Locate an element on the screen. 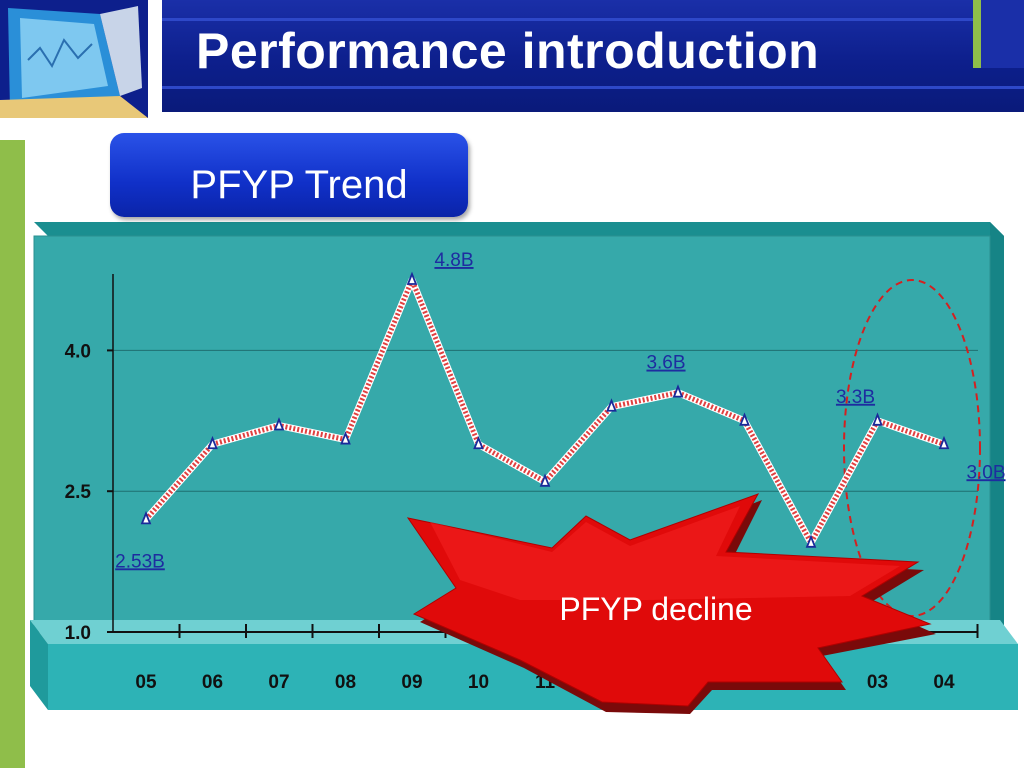 This screenshot has height=768, width=1024. computer-monitor-icon is located at coordinates (74, 59).